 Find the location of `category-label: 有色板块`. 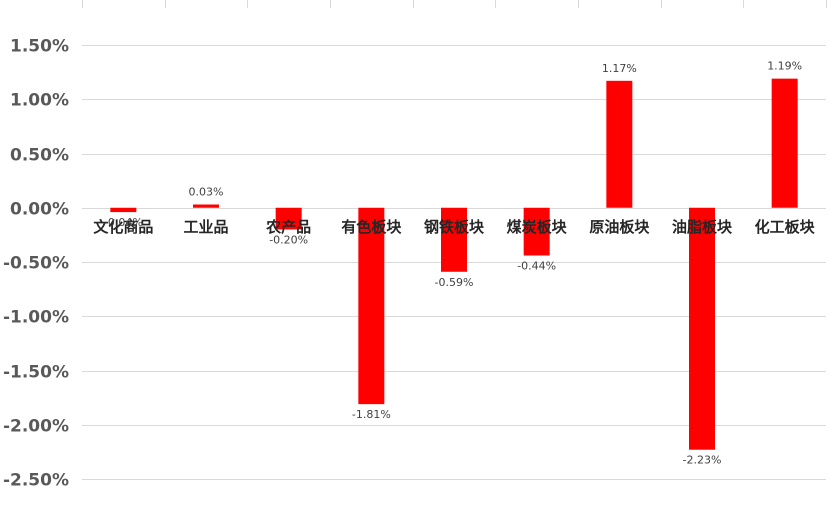

category-label: 有色板块 is located at coordinates (371, 227).